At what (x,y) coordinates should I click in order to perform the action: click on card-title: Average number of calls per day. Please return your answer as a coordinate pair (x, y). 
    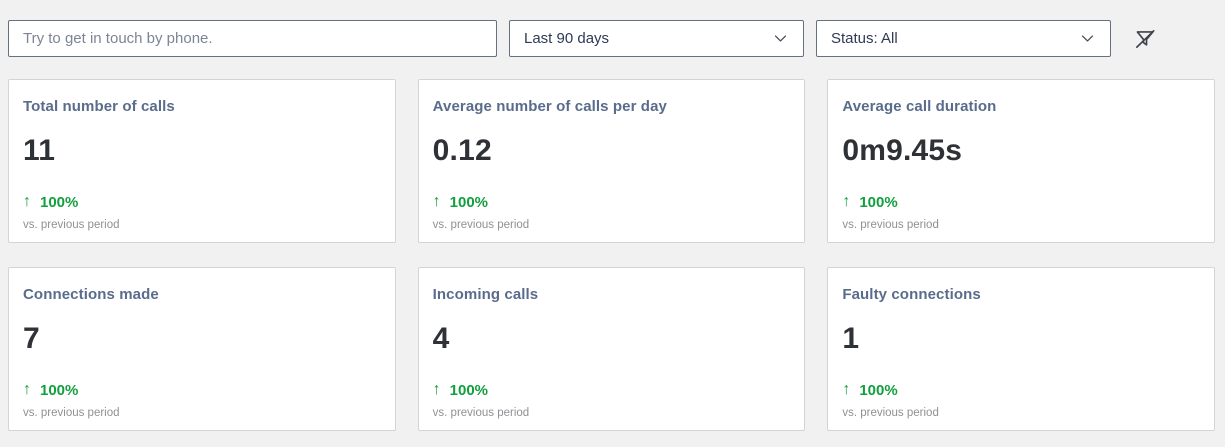
    Looking at the image, I should click on (549, 106).